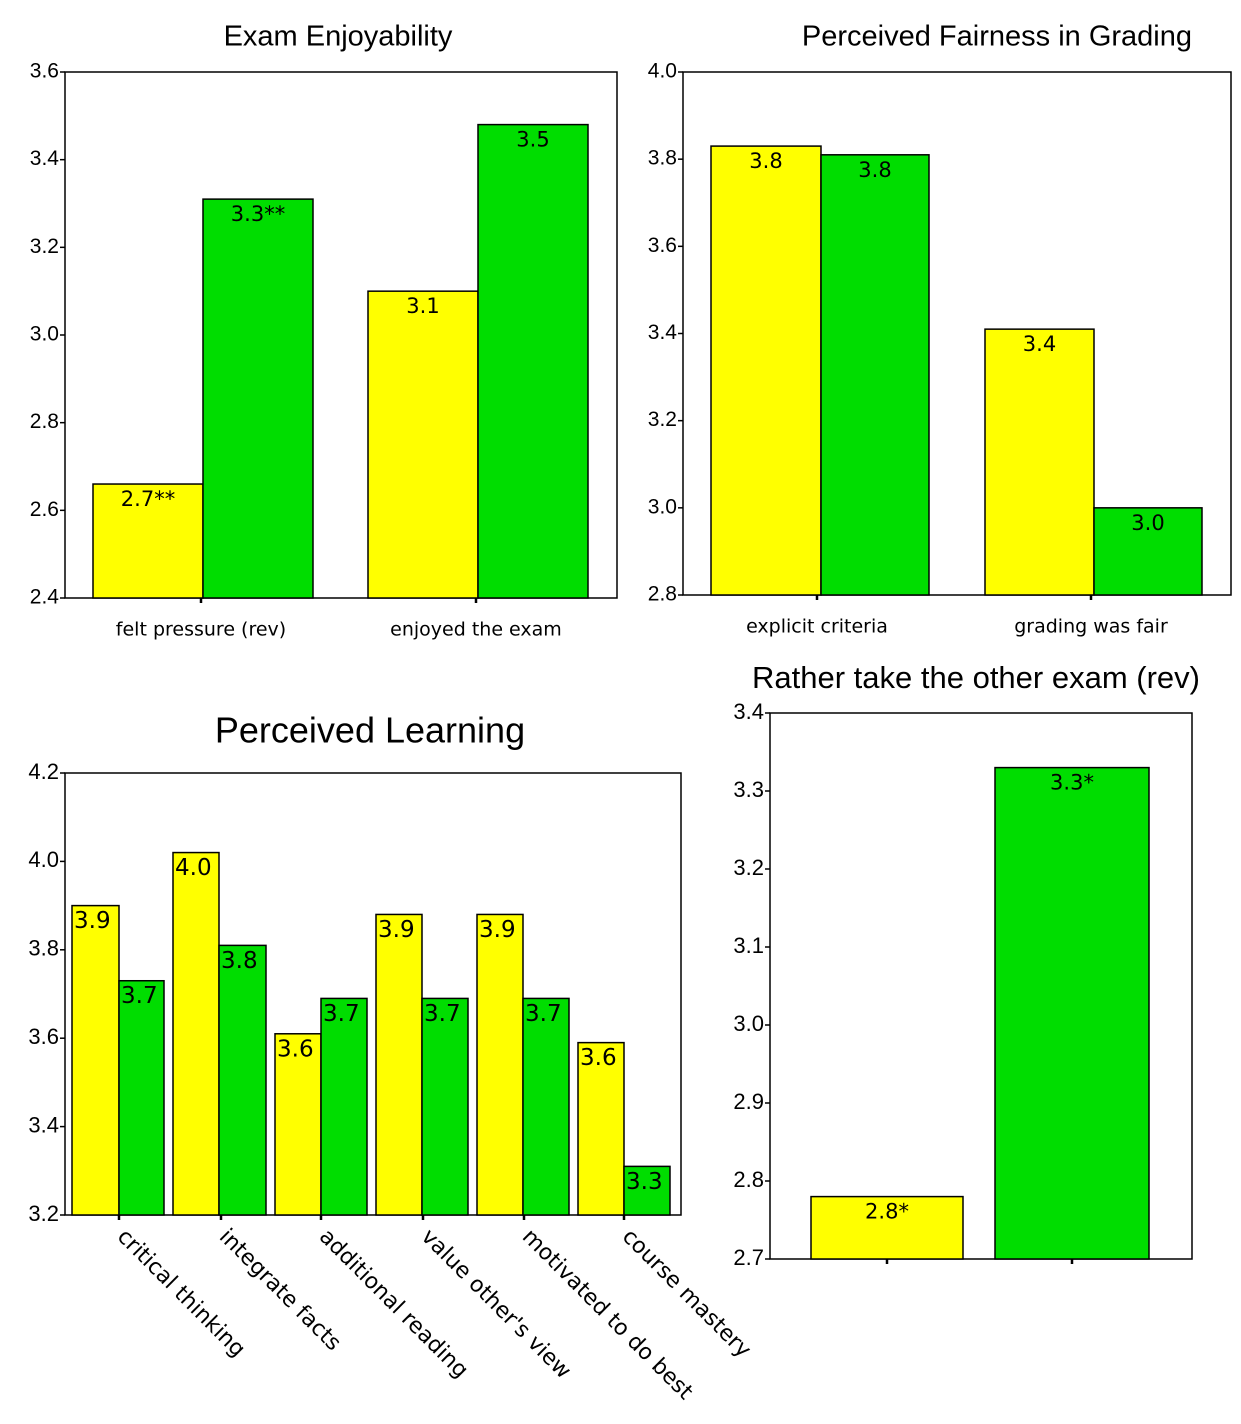  Describe the element at coordinates (817, 627) in the screenshot. I see `category-label: explicit criteria` at that location.